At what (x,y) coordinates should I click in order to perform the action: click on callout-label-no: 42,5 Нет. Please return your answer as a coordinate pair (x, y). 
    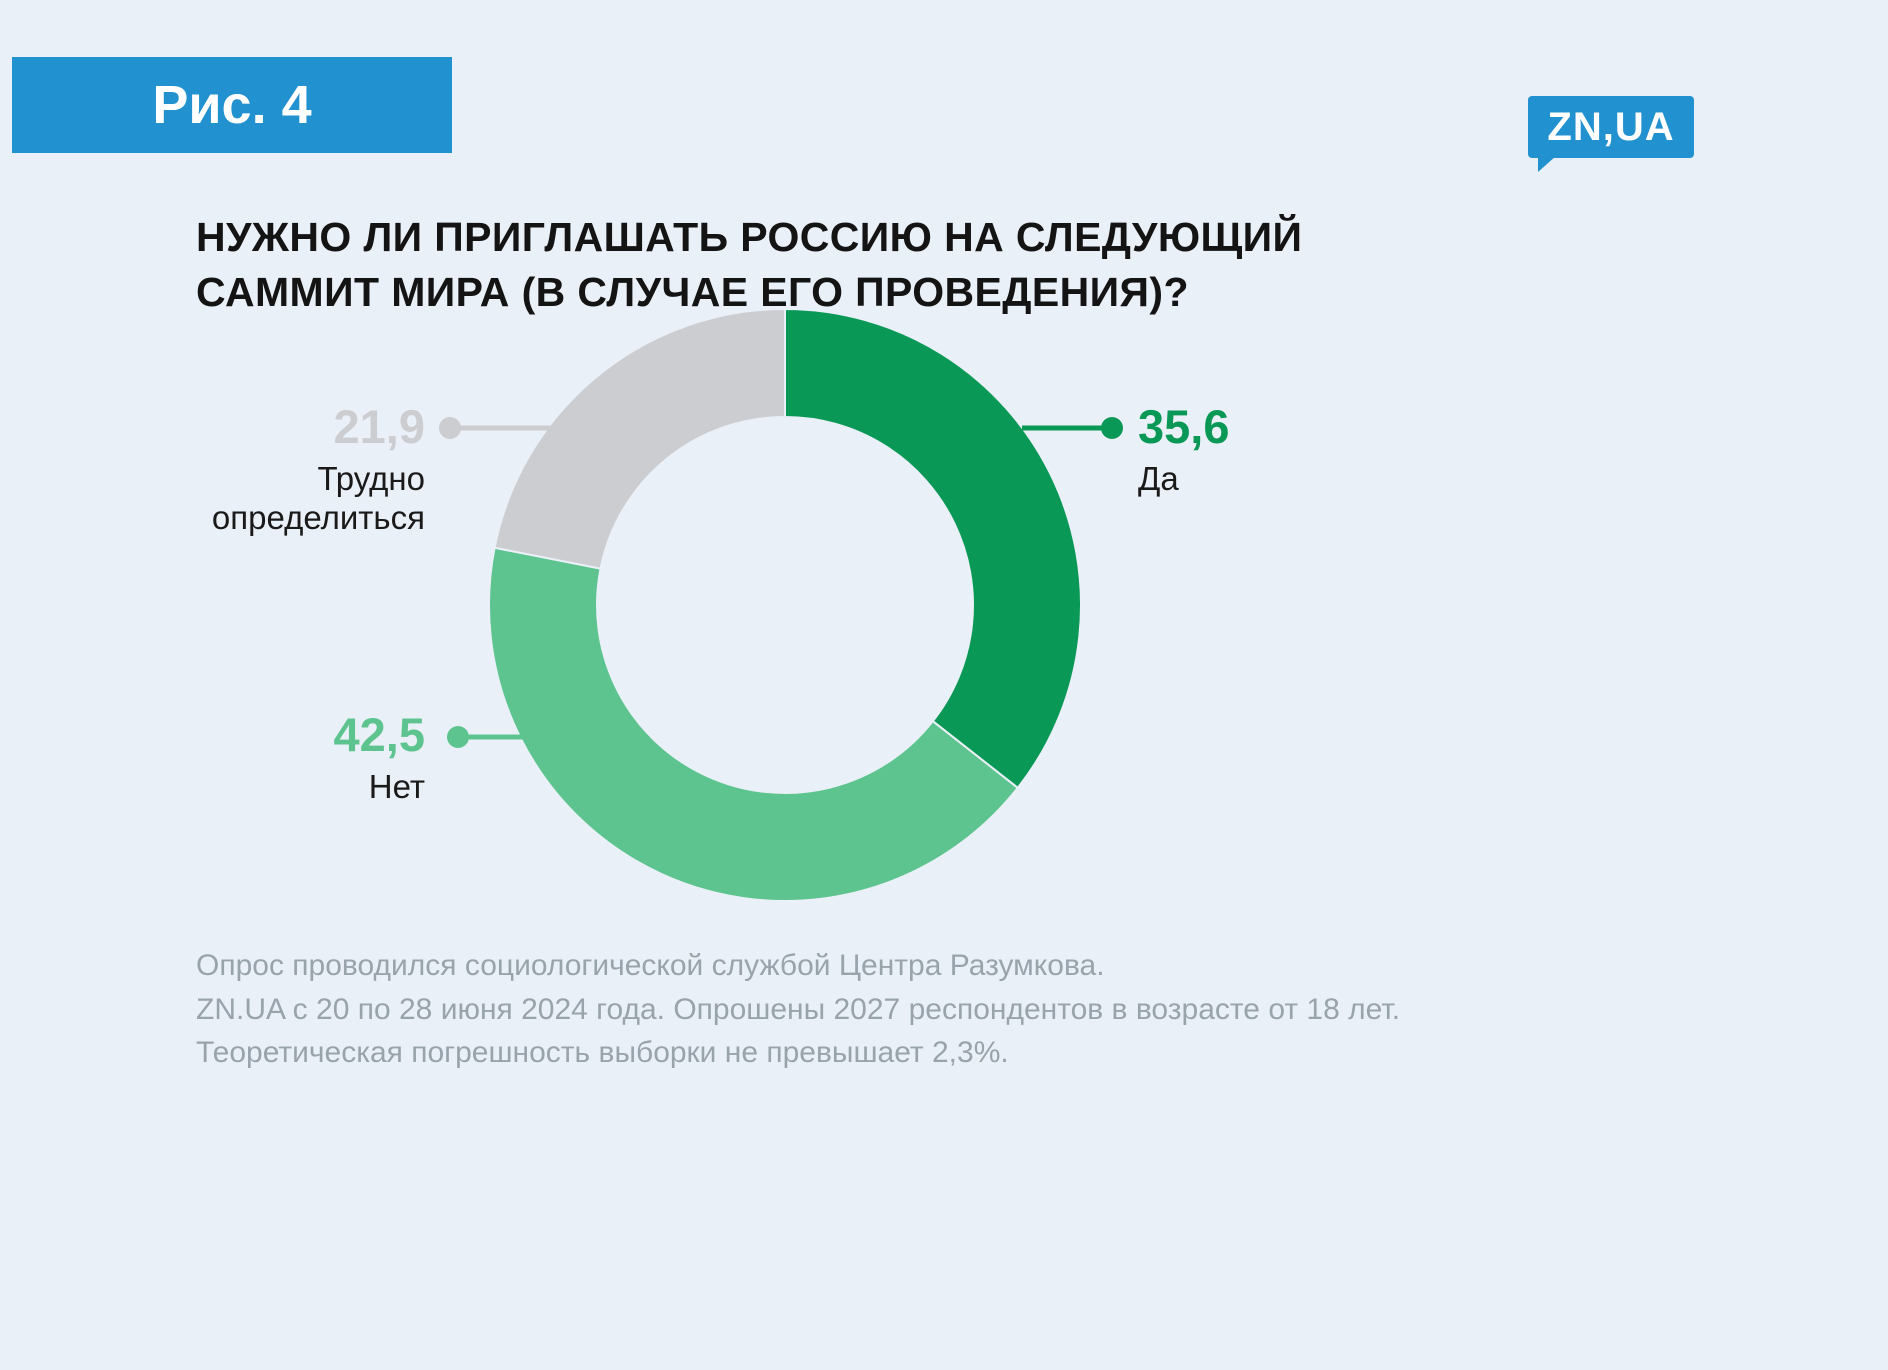
    Looking at the image, I should click on (320, 759).